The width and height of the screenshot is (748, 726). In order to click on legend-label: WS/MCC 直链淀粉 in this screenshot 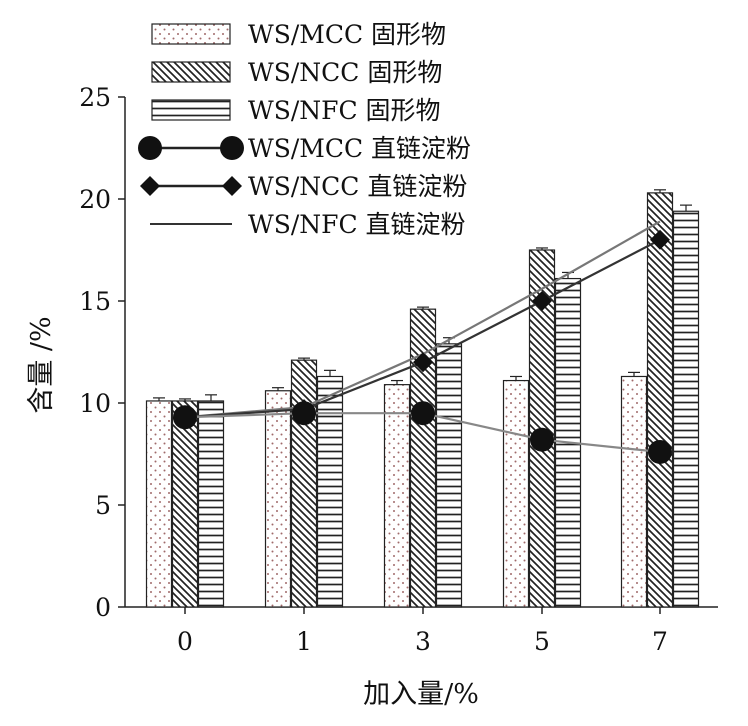, I will do `click(359, 148)`.